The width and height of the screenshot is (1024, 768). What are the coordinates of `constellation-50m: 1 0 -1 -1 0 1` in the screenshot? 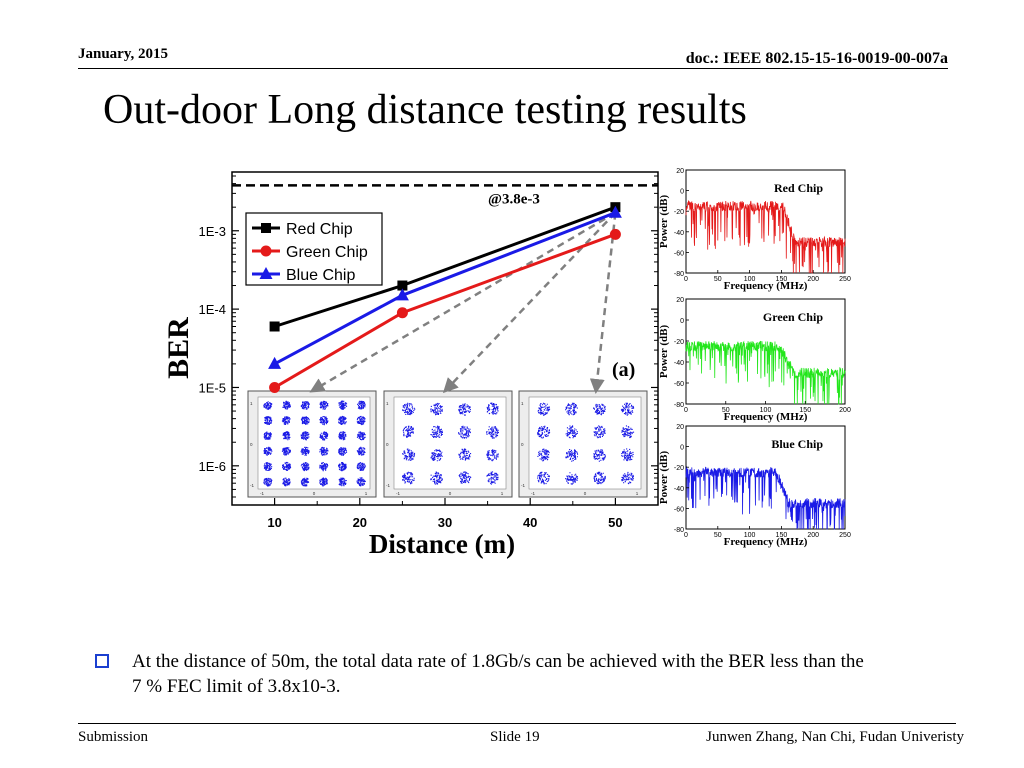 It's located at (583, 444).